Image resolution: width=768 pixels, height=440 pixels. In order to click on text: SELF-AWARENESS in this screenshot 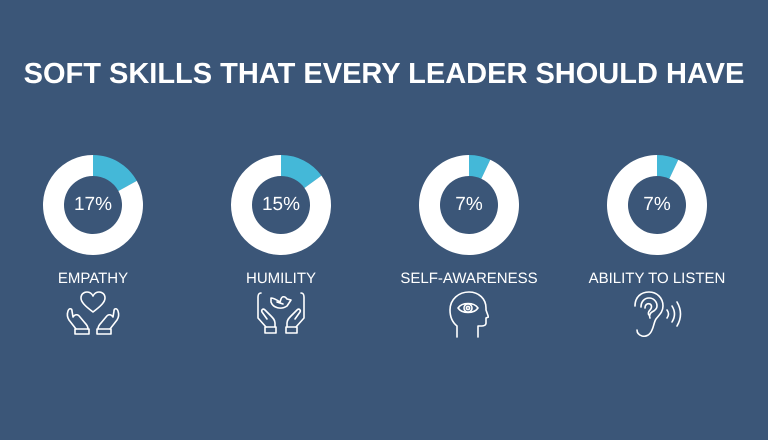, I will do `click(469, 278)`.